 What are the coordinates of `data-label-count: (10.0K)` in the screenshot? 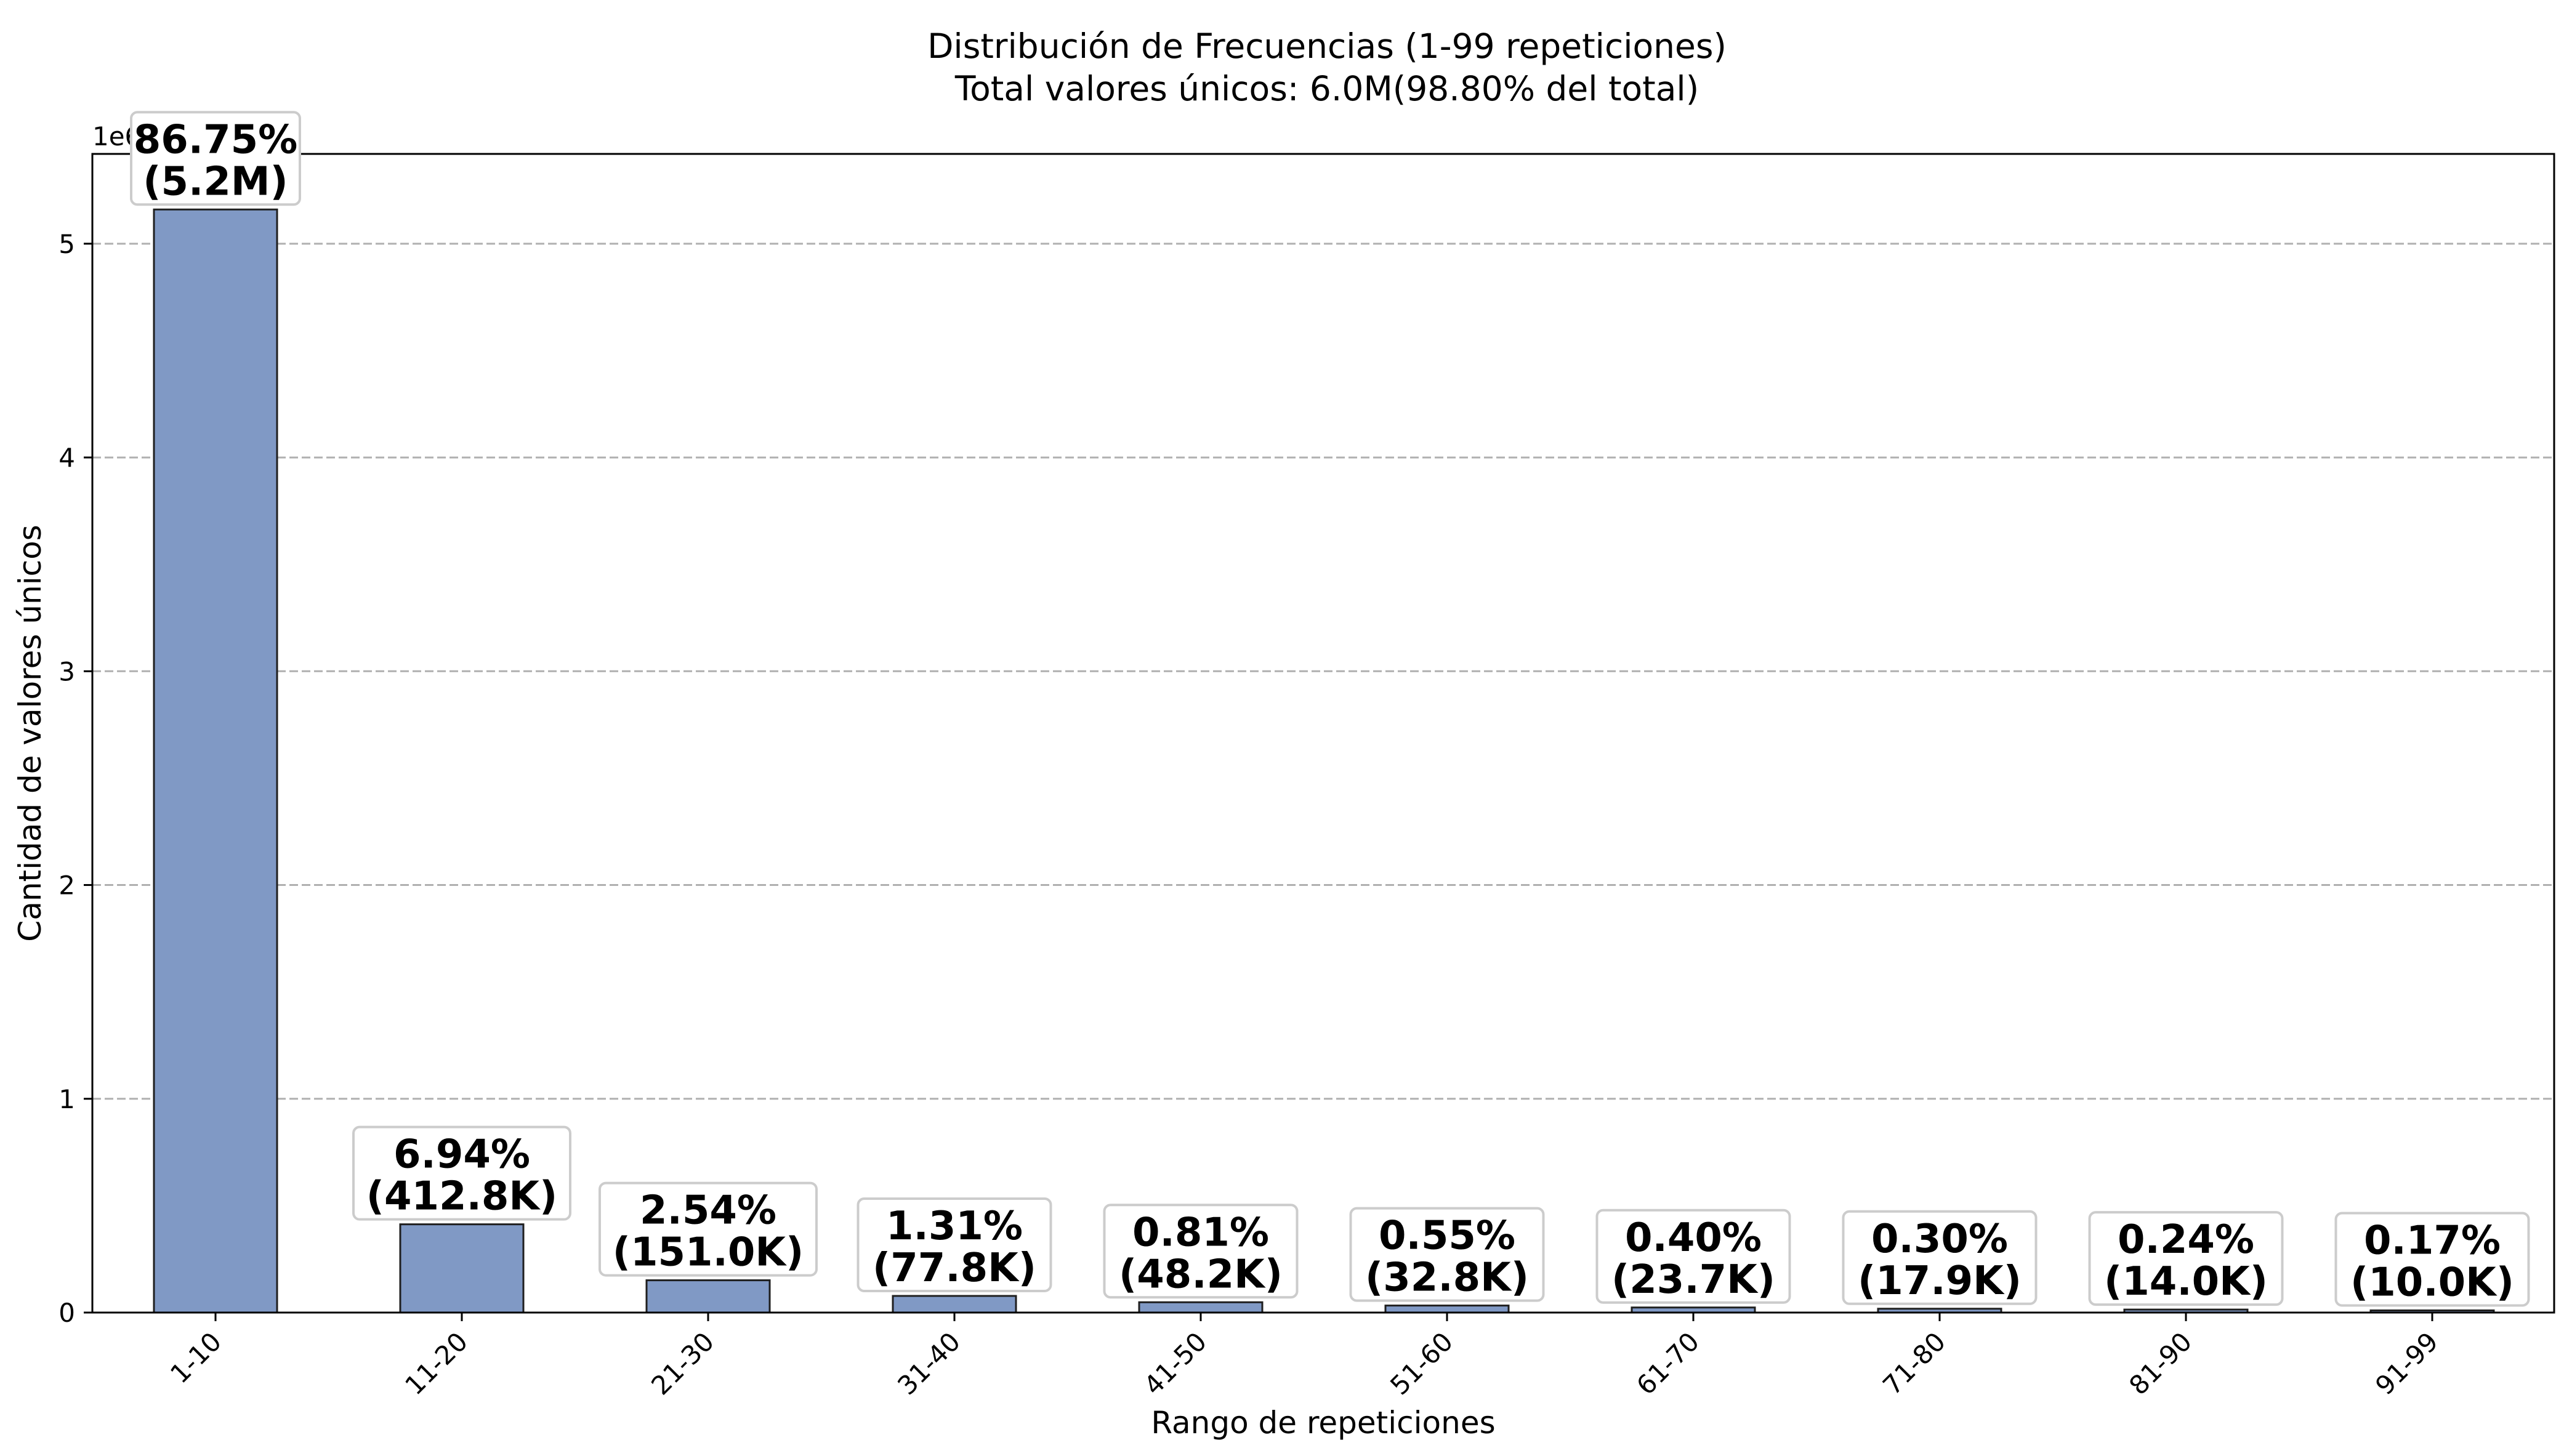 It's located at (2432, 1283).